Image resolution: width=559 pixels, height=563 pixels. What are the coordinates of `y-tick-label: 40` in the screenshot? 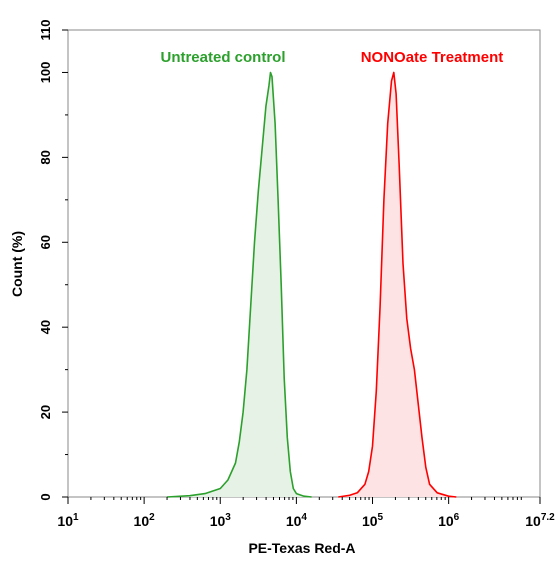 It's located at (45, 327).